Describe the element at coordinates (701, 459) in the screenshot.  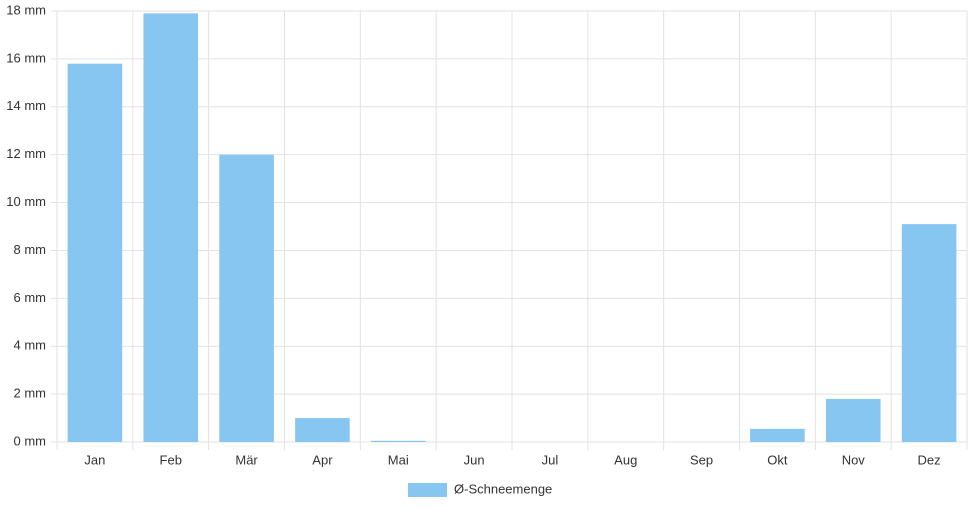
I see `x-tick-label: Sep` at that location.